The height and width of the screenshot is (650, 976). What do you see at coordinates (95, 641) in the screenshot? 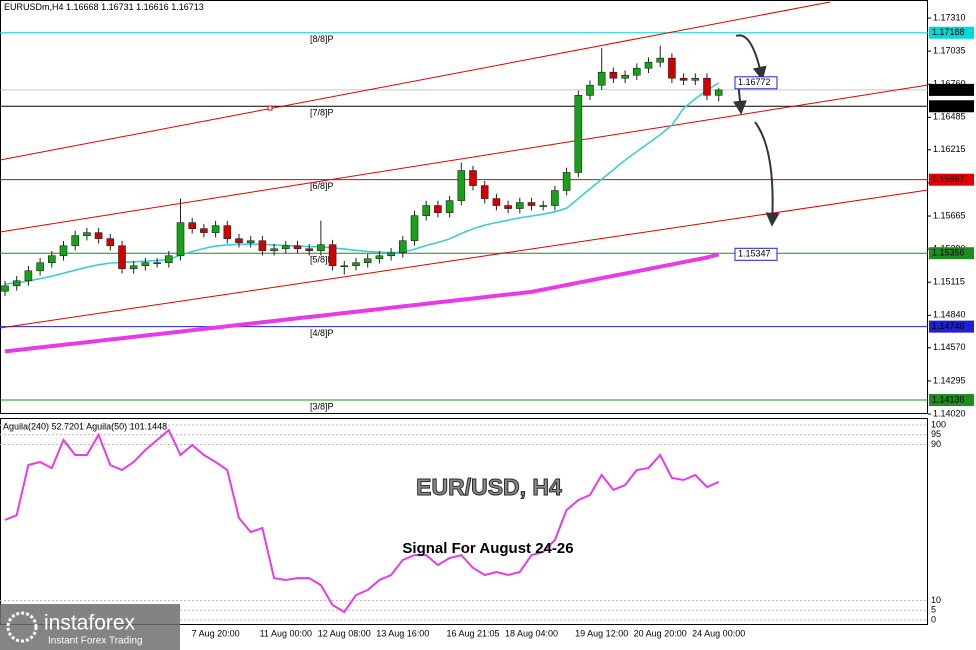
I see `logo-tagline: Instant Forex Trading` at bounding box center [95, 641].